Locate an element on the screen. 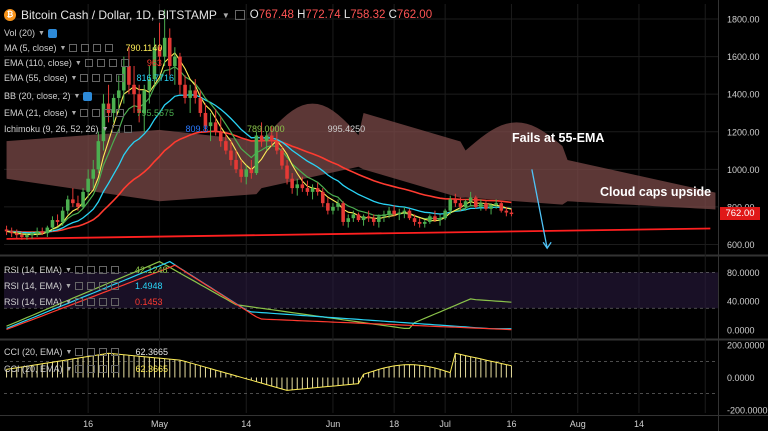 The height and width of the screenshot is (431, 768). last-price-tag: 762.00 is located at coordinates (740, 213).